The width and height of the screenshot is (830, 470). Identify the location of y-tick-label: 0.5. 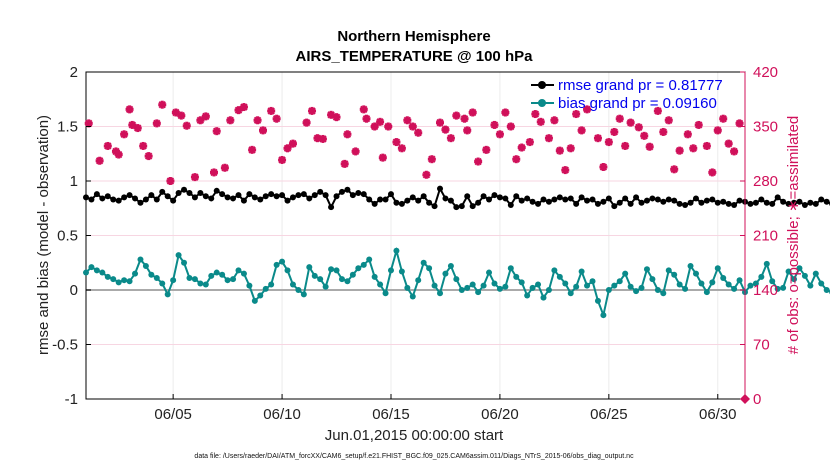
(67, 236).